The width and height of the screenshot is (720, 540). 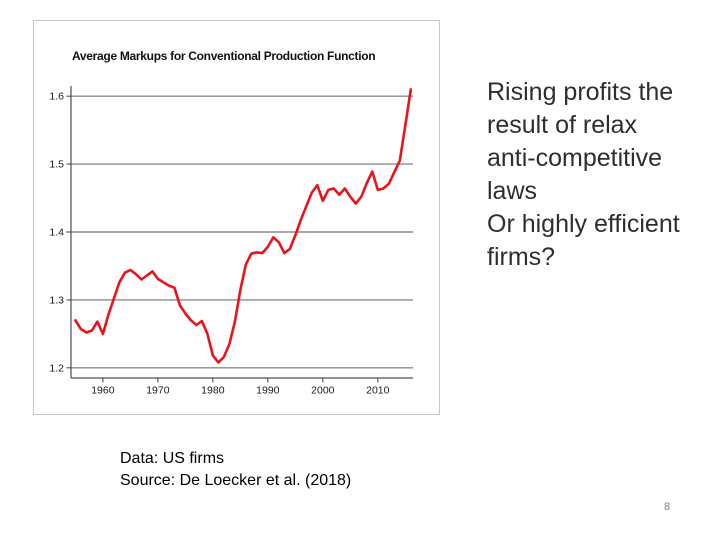 I want to click on commentary-line: Or highly efficient, so click(x=583, y=224).